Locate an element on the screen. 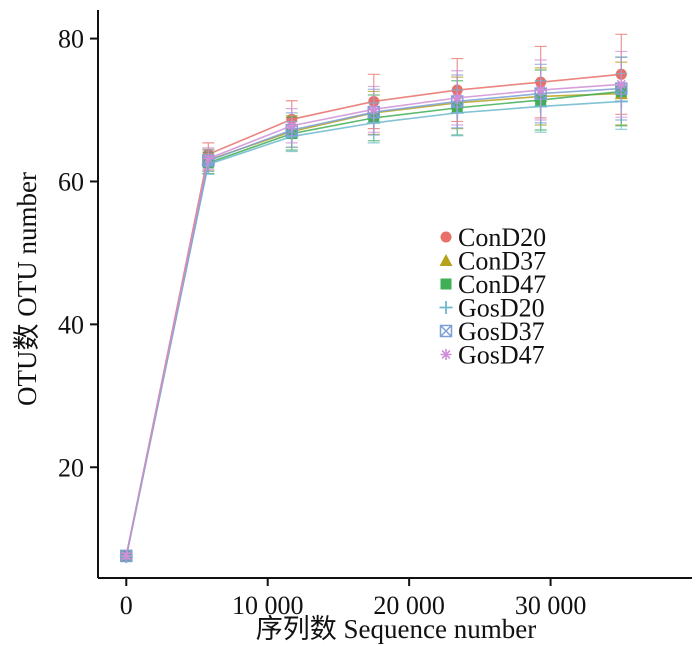  legend-label: GosD37 is located at coordinates (501, 331).